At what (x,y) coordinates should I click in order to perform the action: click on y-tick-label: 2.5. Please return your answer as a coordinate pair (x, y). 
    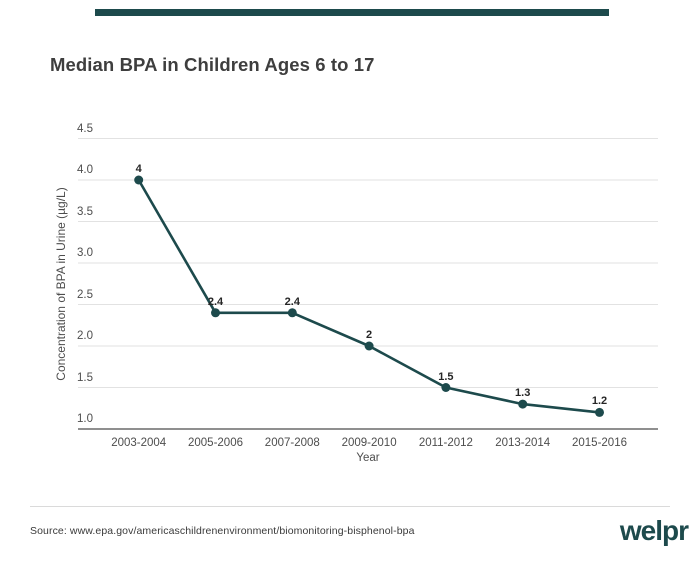
    Looking at the image, I should click on (85, 294).